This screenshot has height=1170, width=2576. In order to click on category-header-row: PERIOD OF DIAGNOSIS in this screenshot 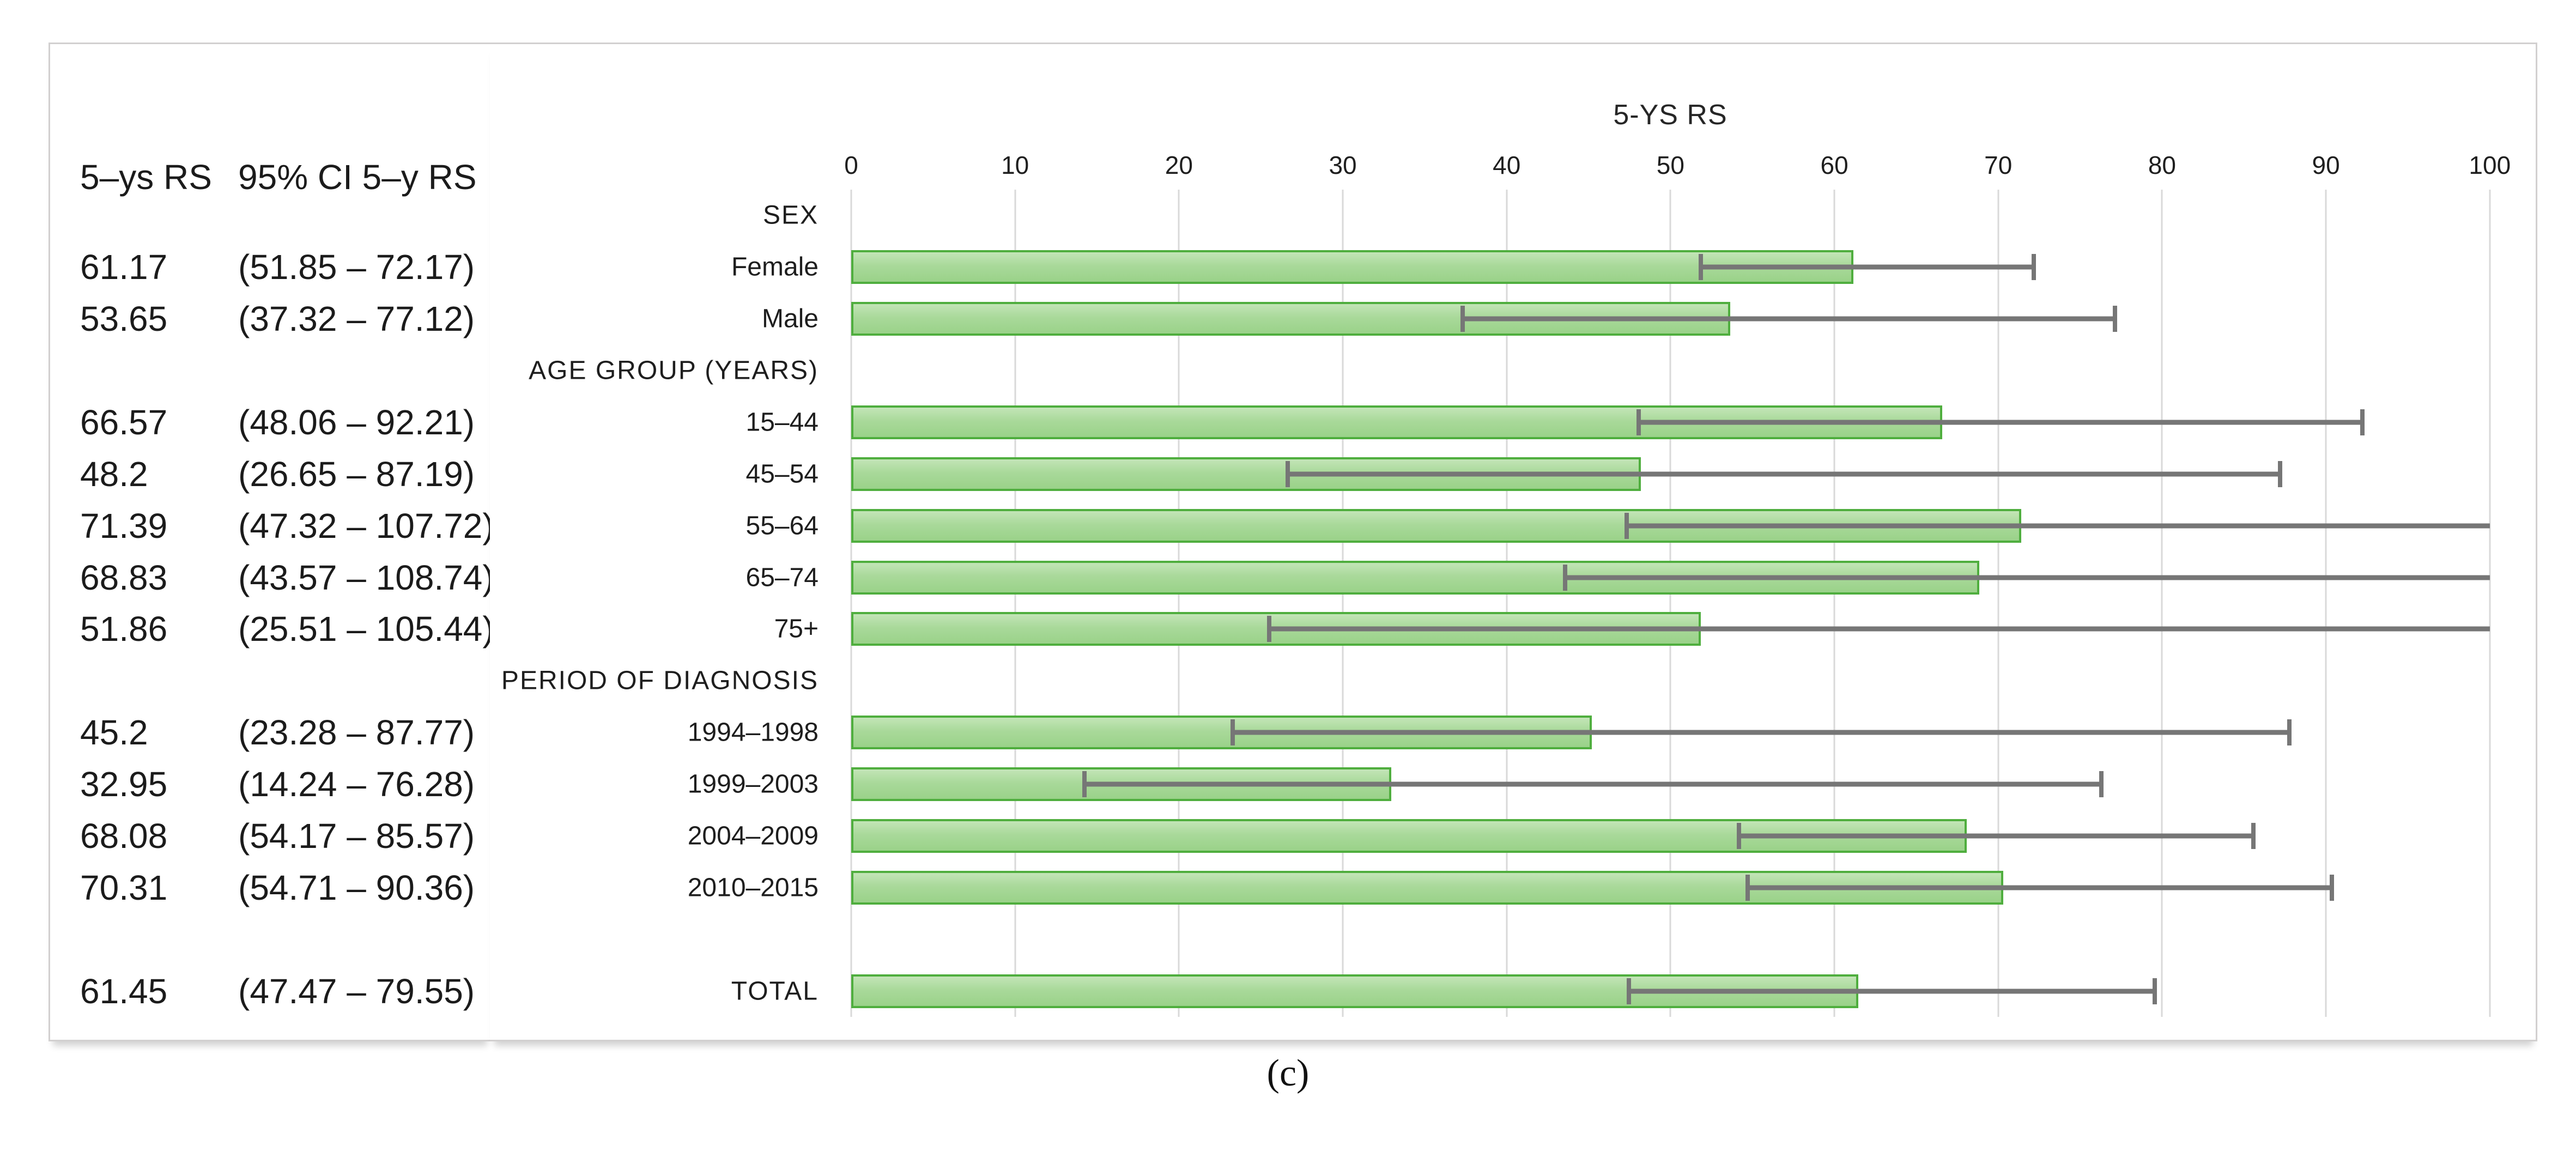, I will do `click(1519, 681)`.